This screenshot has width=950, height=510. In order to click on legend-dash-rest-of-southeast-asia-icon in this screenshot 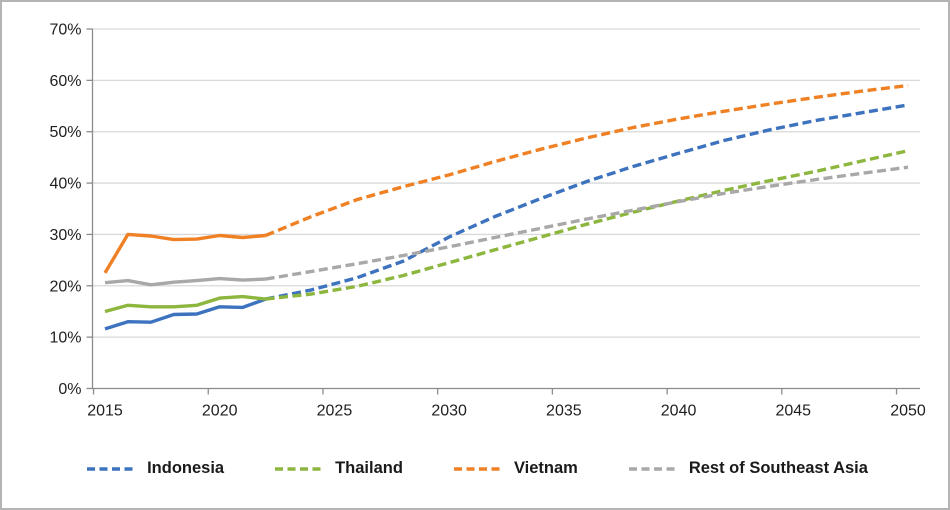, I will do `click(653, 468)`.